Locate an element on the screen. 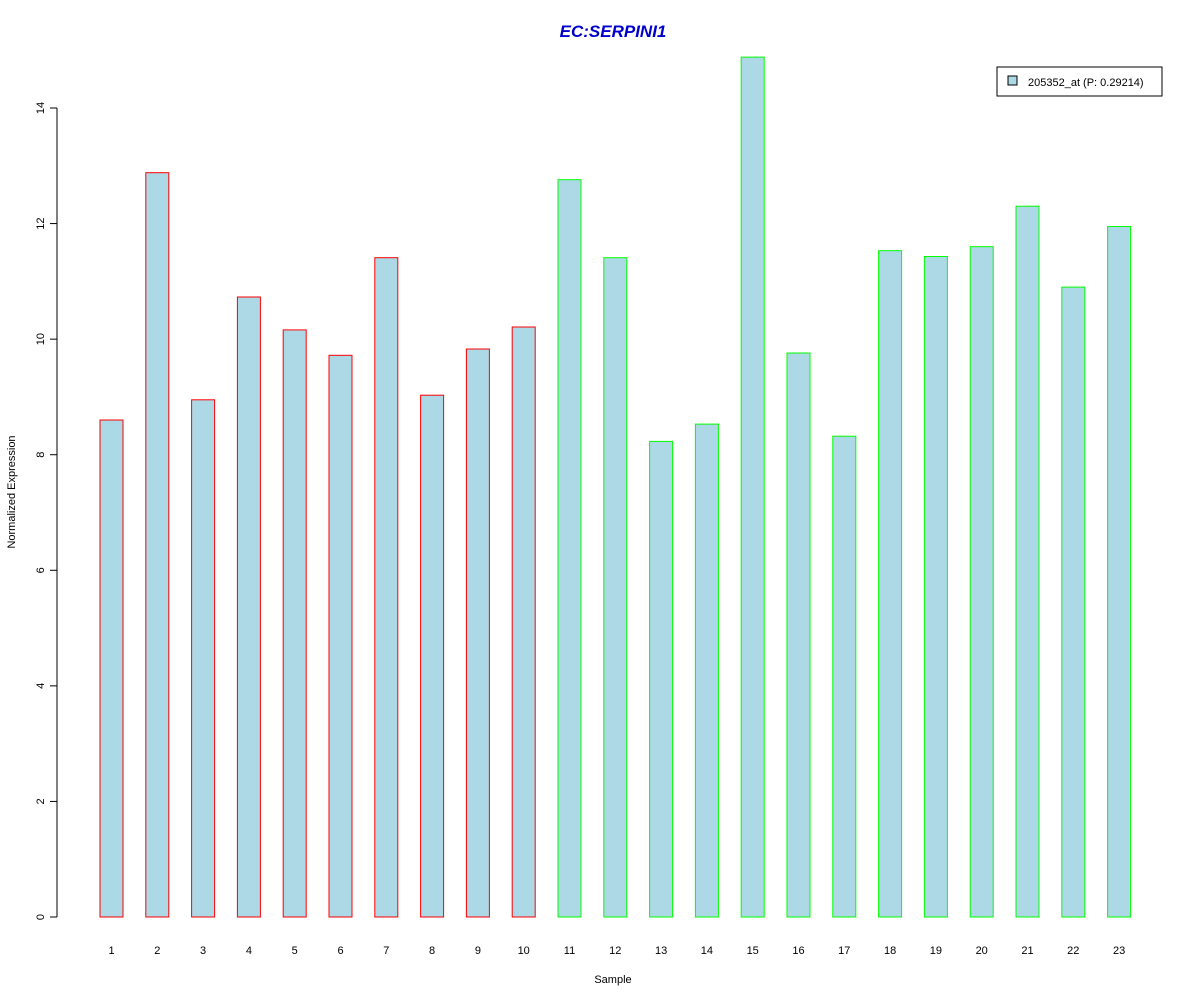  y-axis-title: Normalized Expression is located at coordinates (12, 491).